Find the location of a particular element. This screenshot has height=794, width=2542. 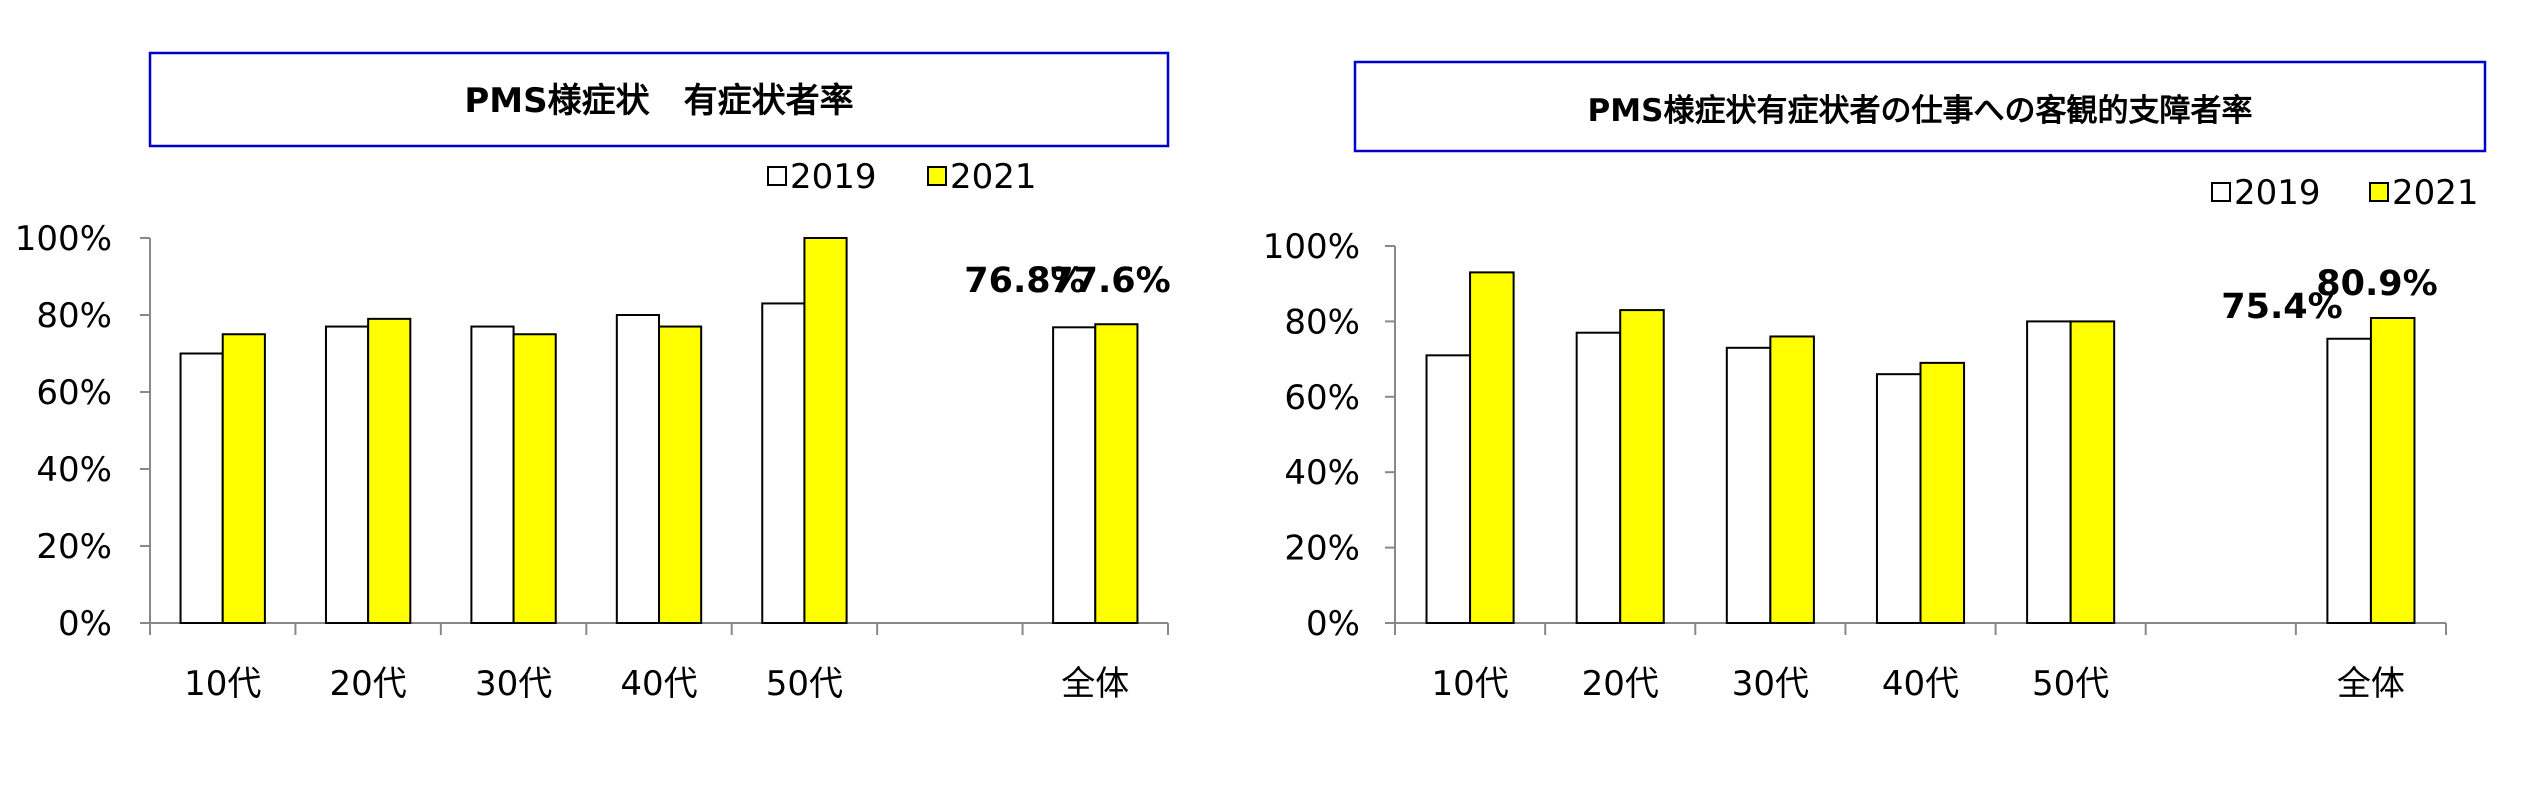

chart-right-title: PMS様症状有症状者の仕事への客観的支障者率 is located at coordinates (1920, 111).